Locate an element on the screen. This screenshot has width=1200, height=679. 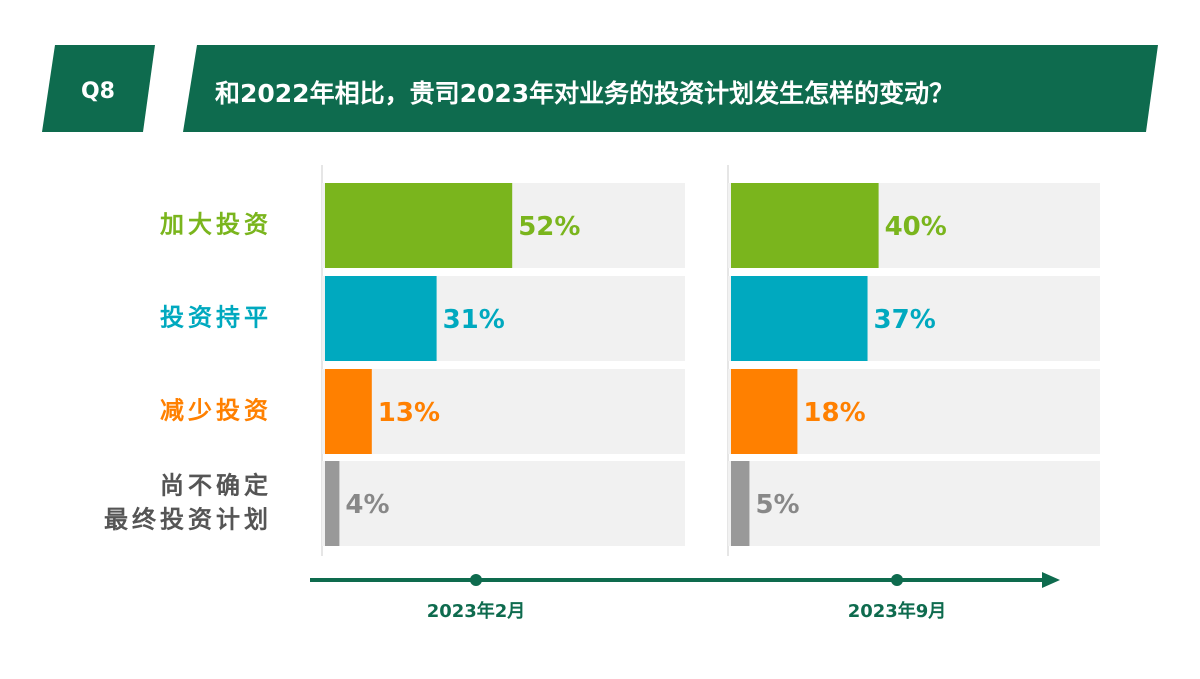
value-label: 5% is located at coordinates (777, 505).